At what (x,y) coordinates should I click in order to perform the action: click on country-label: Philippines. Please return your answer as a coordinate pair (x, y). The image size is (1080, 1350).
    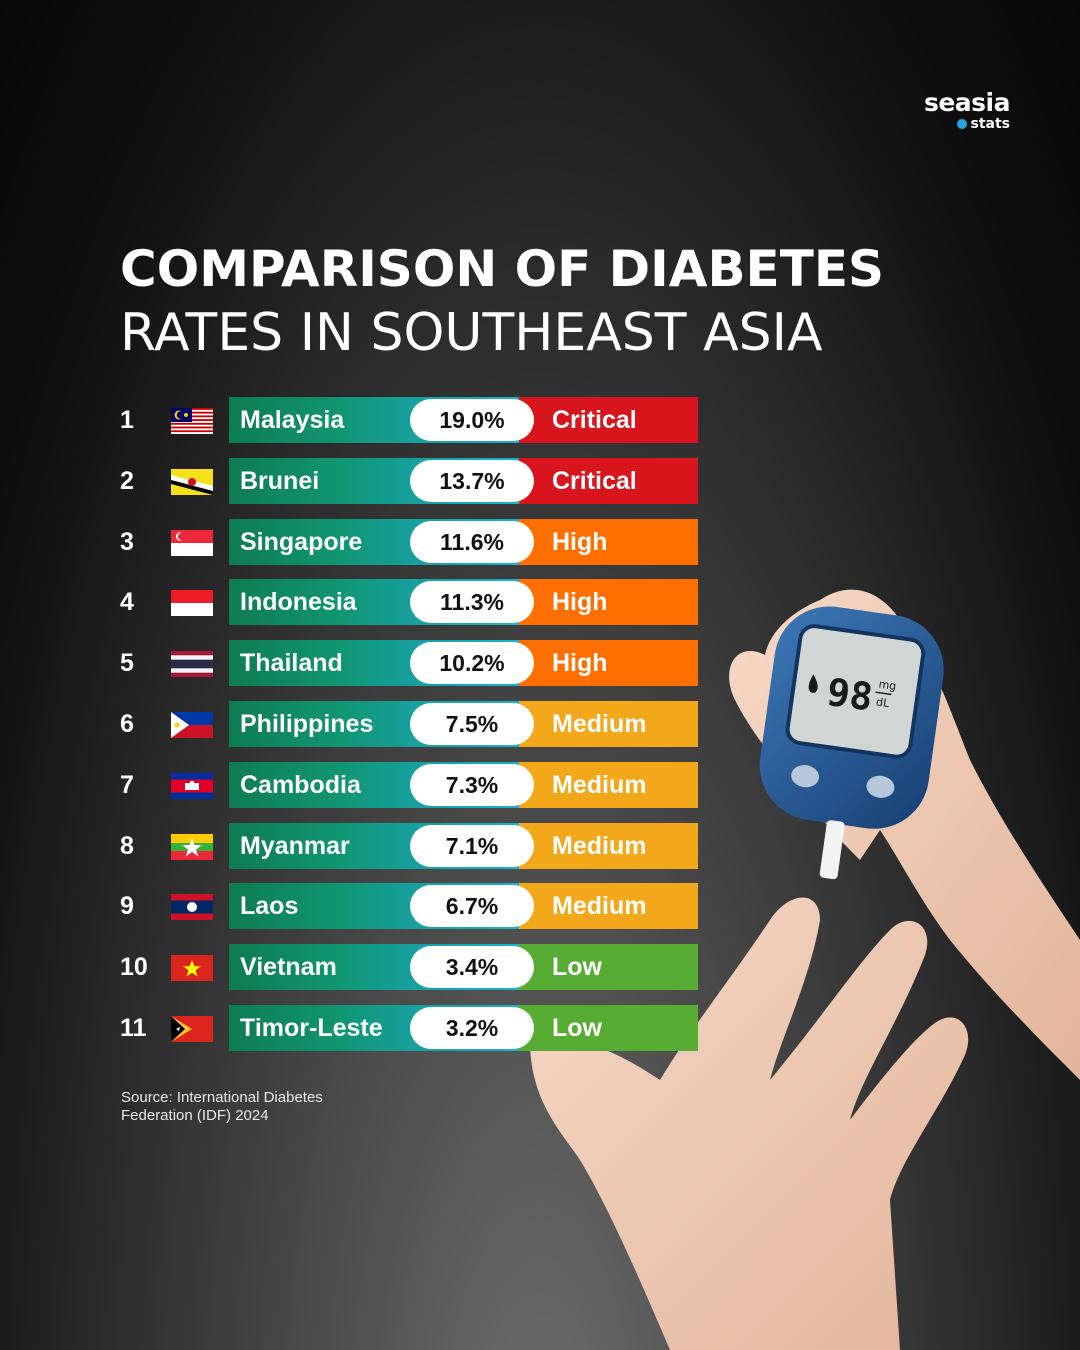
    Looking at the image, I should click on (307, 724).